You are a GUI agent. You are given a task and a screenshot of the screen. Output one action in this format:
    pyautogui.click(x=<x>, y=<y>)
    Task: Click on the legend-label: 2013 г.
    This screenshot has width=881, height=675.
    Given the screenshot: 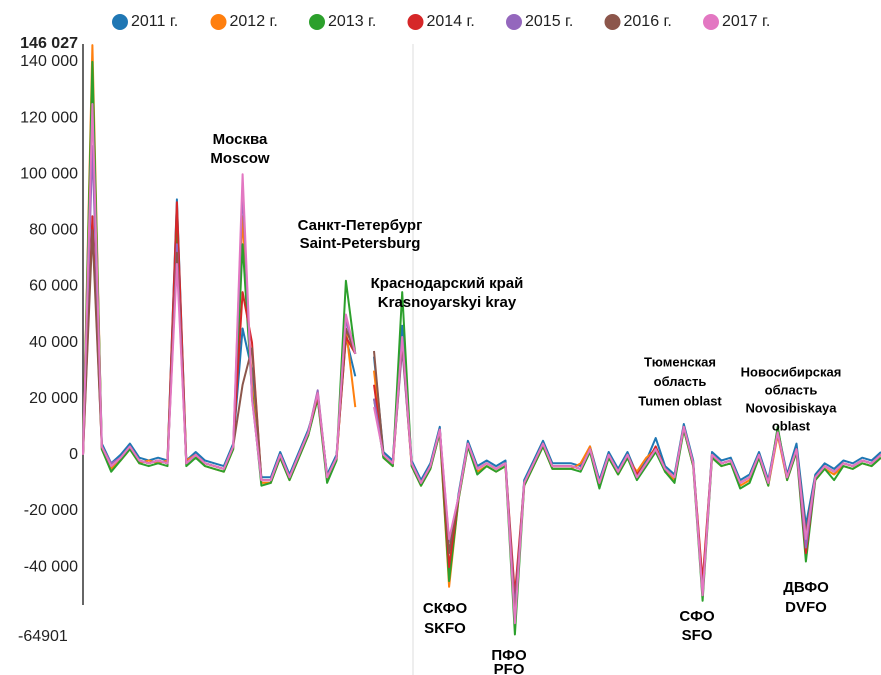 What is the action you would take?
    pyautogui.click(x=352, y=21)
    